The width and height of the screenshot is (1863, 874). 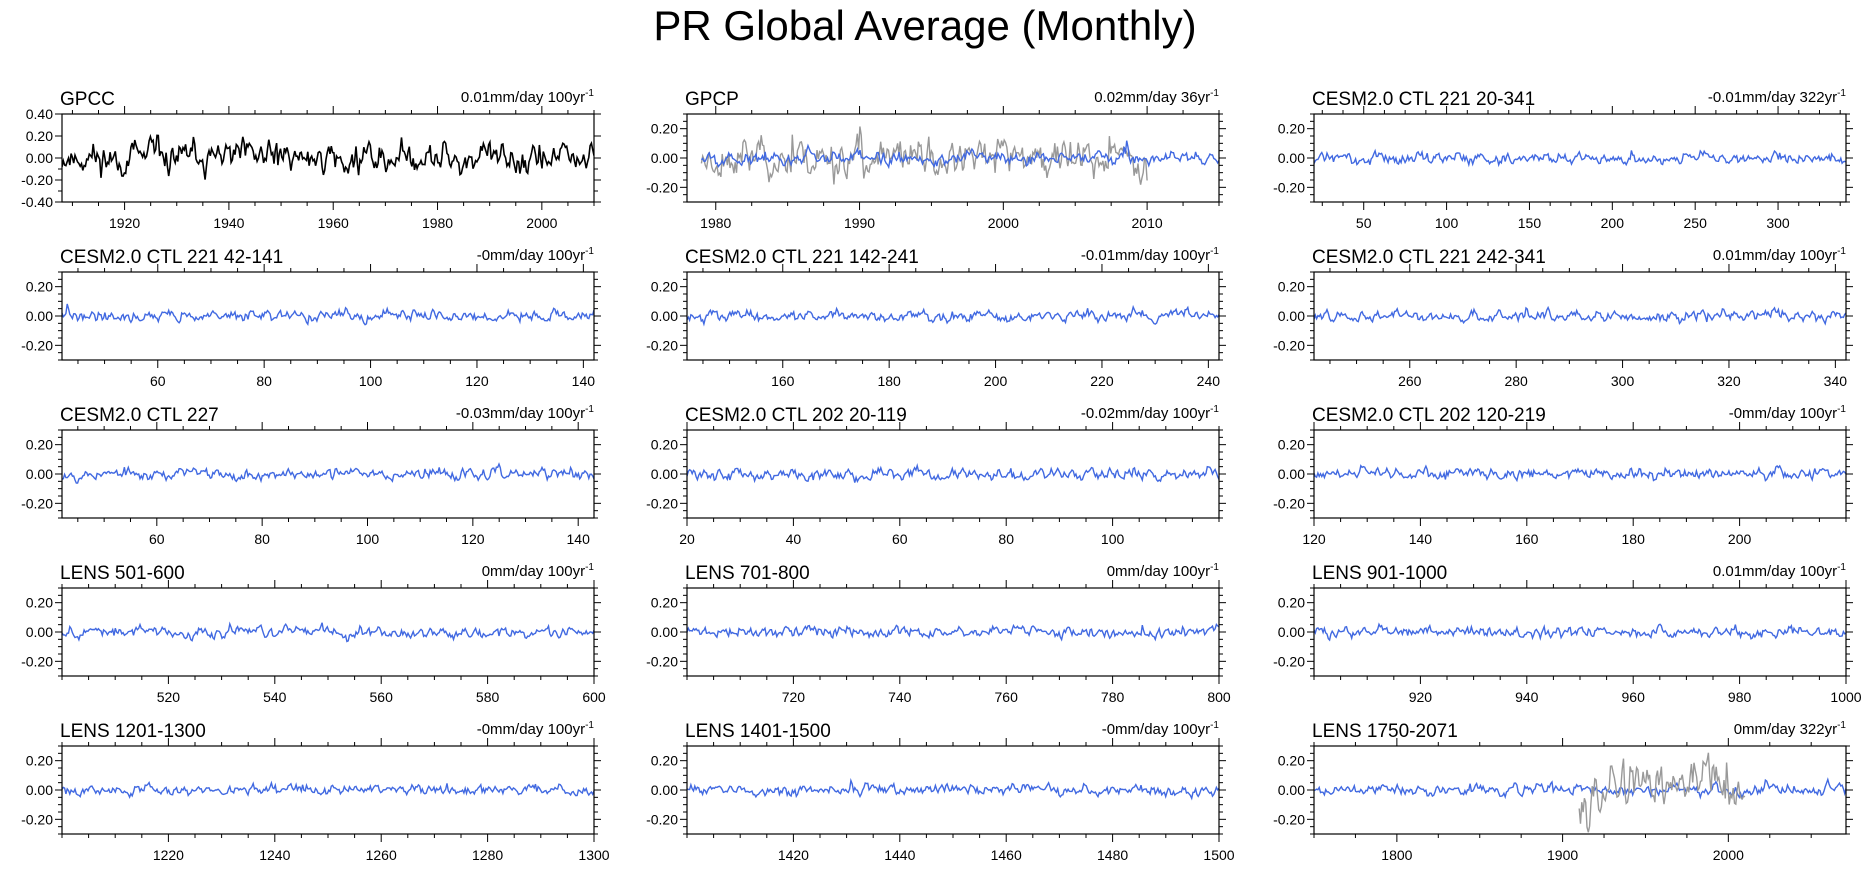 I want to click on x-tick-label: 300, so click(x=1623, y=381).